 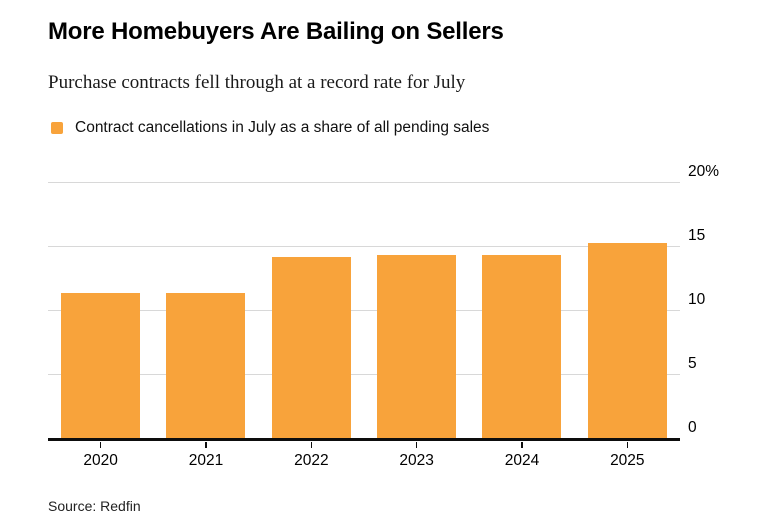 What do you see at coordinates (627, 460) in the screenshot?
I see `x-tick-label: 2025` at bounding box center [627, 460].